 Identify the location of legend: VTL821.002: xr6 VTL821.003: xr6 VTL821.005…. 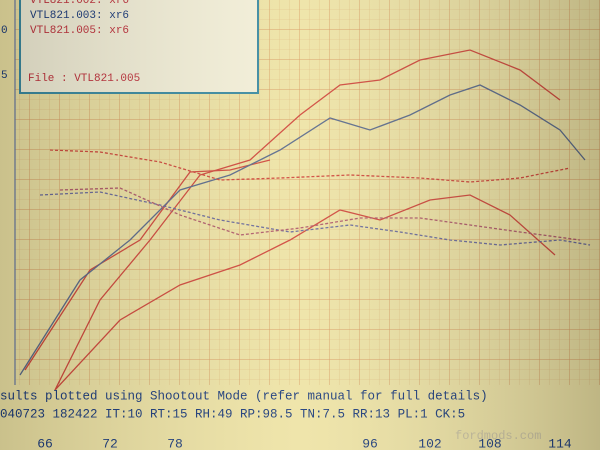
(79, 18).